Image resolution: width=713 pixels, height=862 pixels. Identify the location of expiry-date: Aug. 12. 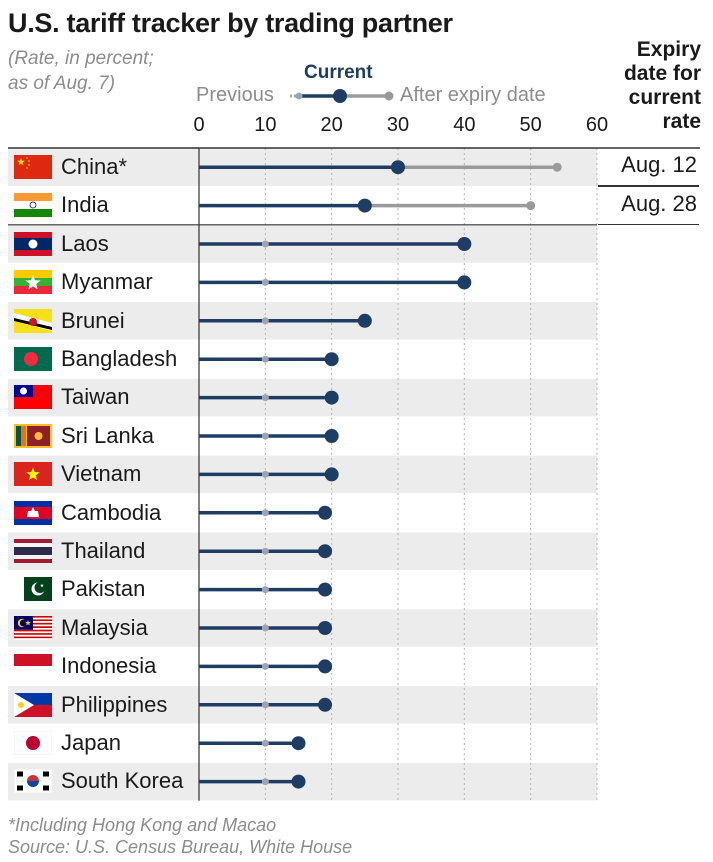
(648, 167).